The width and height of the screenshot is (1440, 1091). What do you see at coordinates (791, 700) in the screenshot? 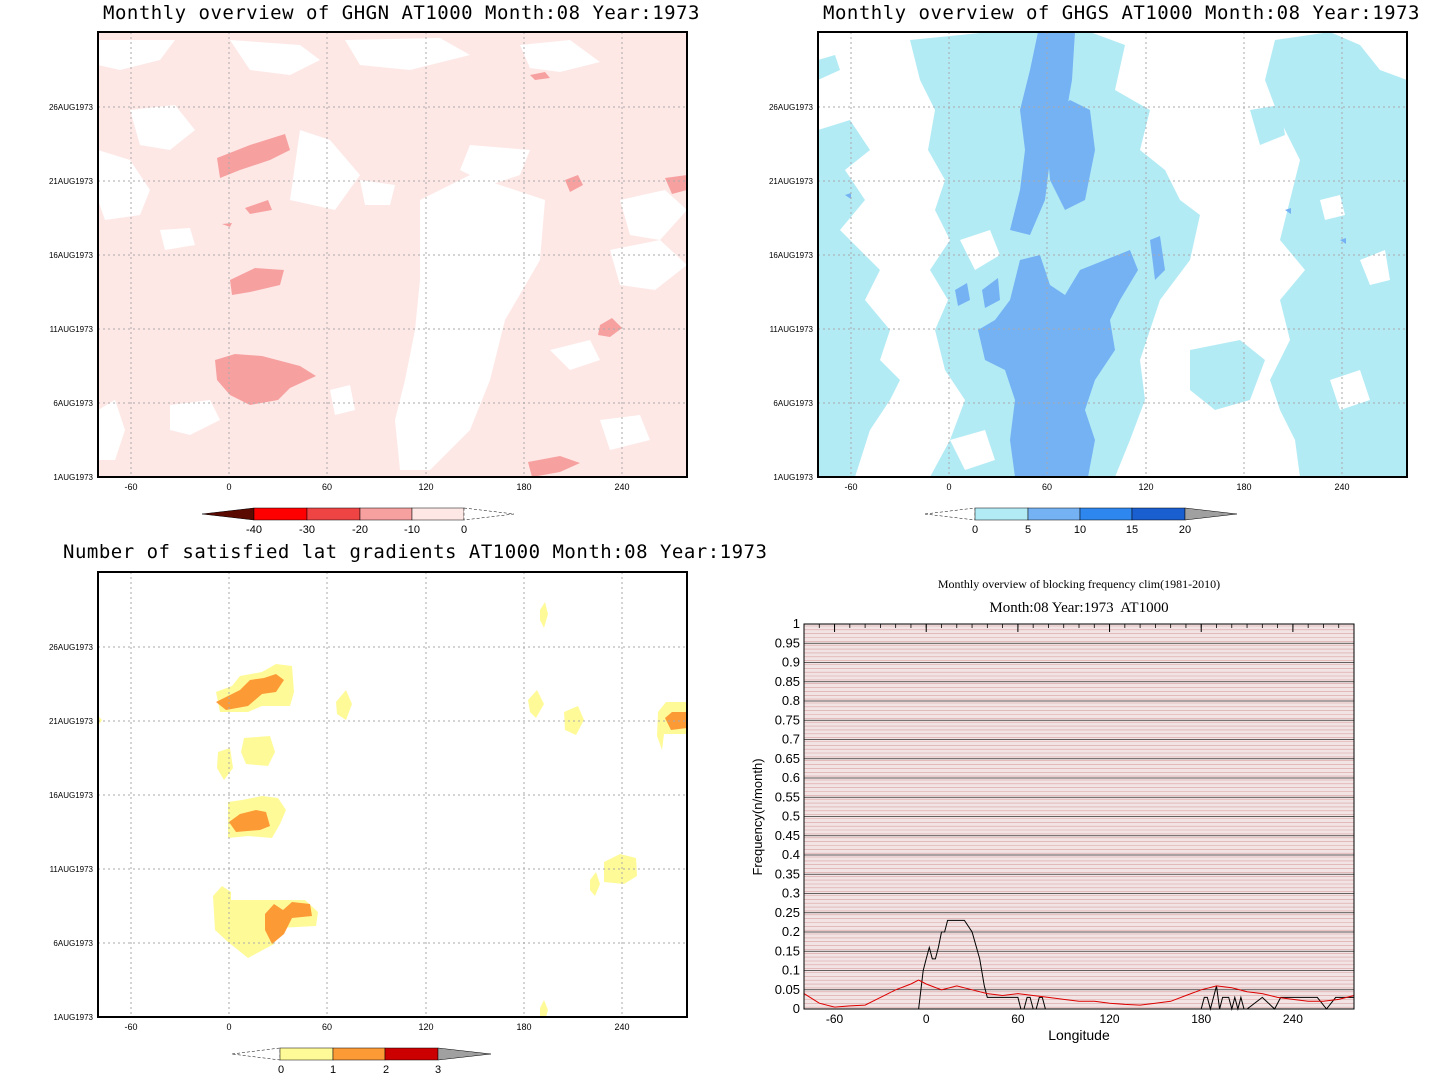
I see `y-tick-label: 0.8` at bounding box center [791, 700].